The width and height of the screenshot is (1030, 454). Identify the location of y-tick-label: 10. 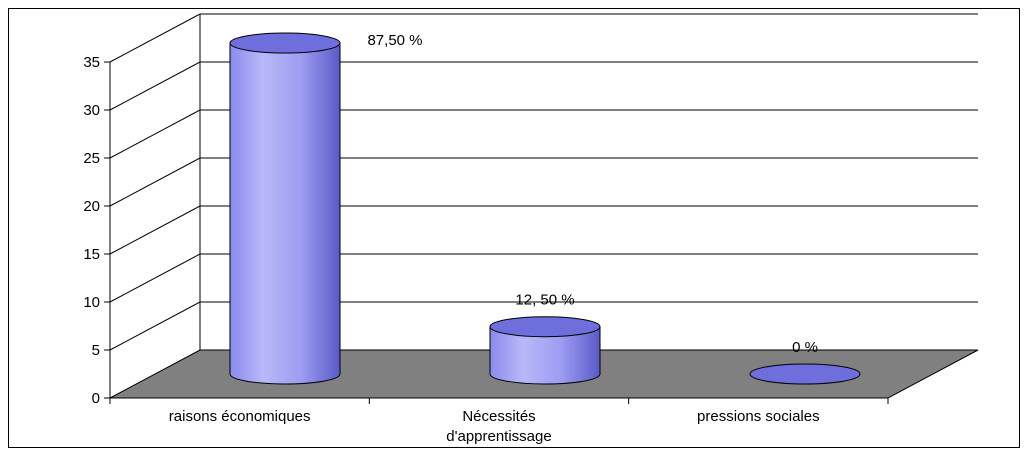
(91, 302).